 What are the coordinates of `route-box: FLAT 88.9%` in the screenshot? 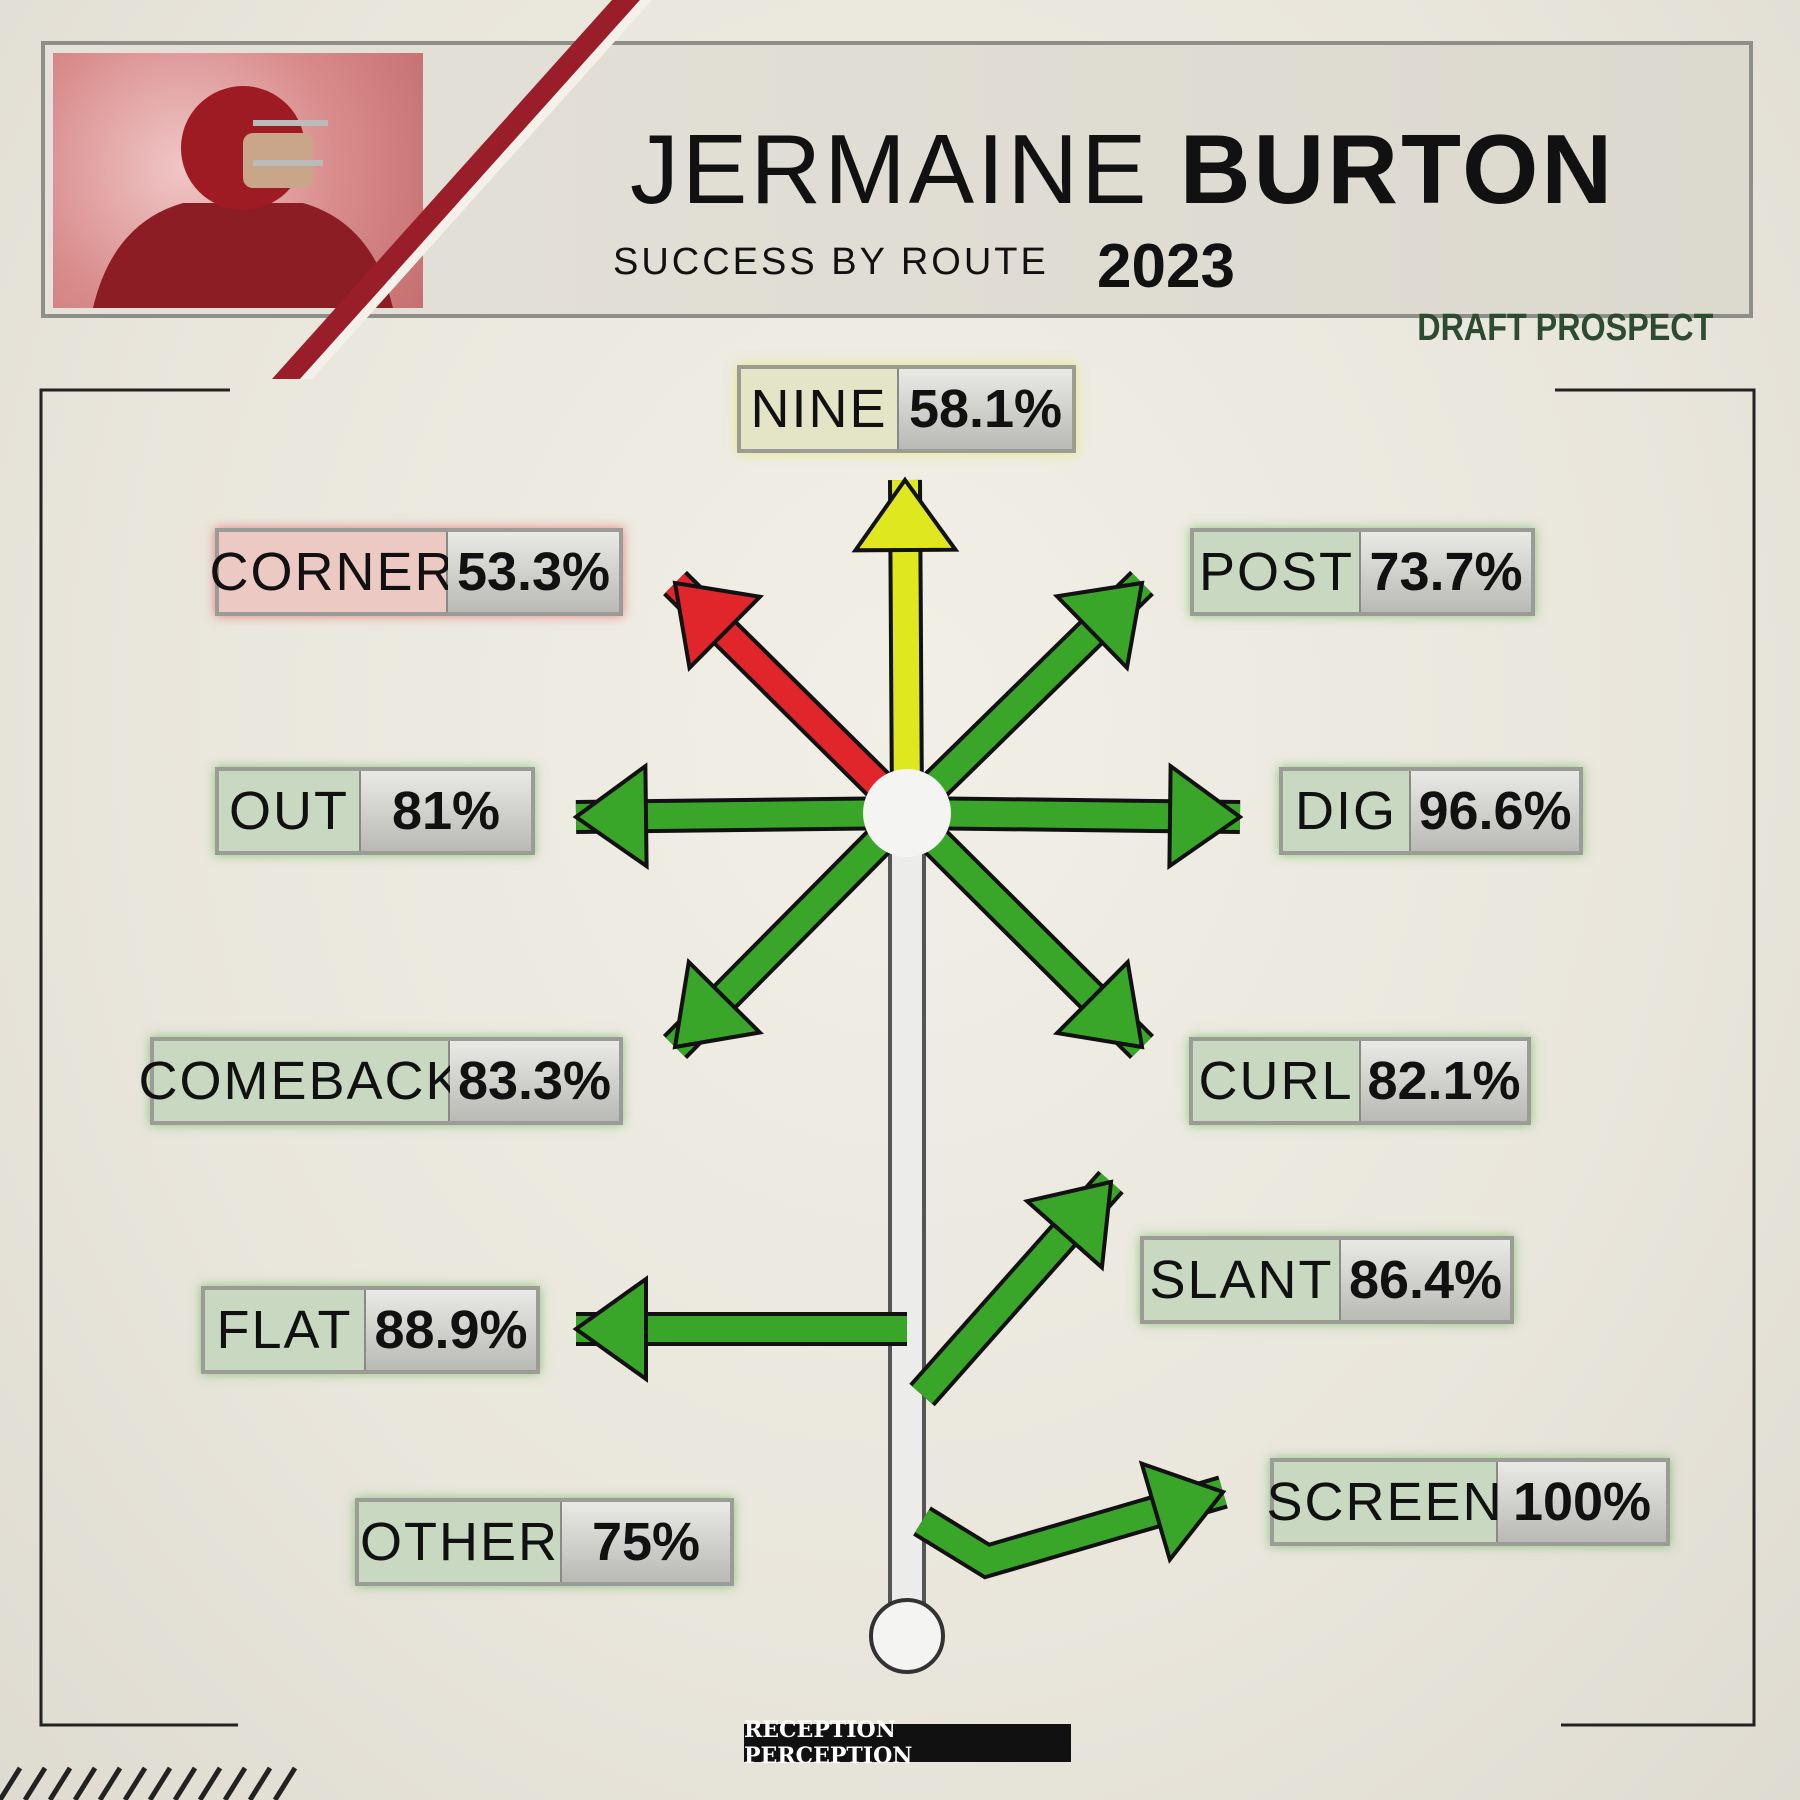 It's located at (370, 1330).